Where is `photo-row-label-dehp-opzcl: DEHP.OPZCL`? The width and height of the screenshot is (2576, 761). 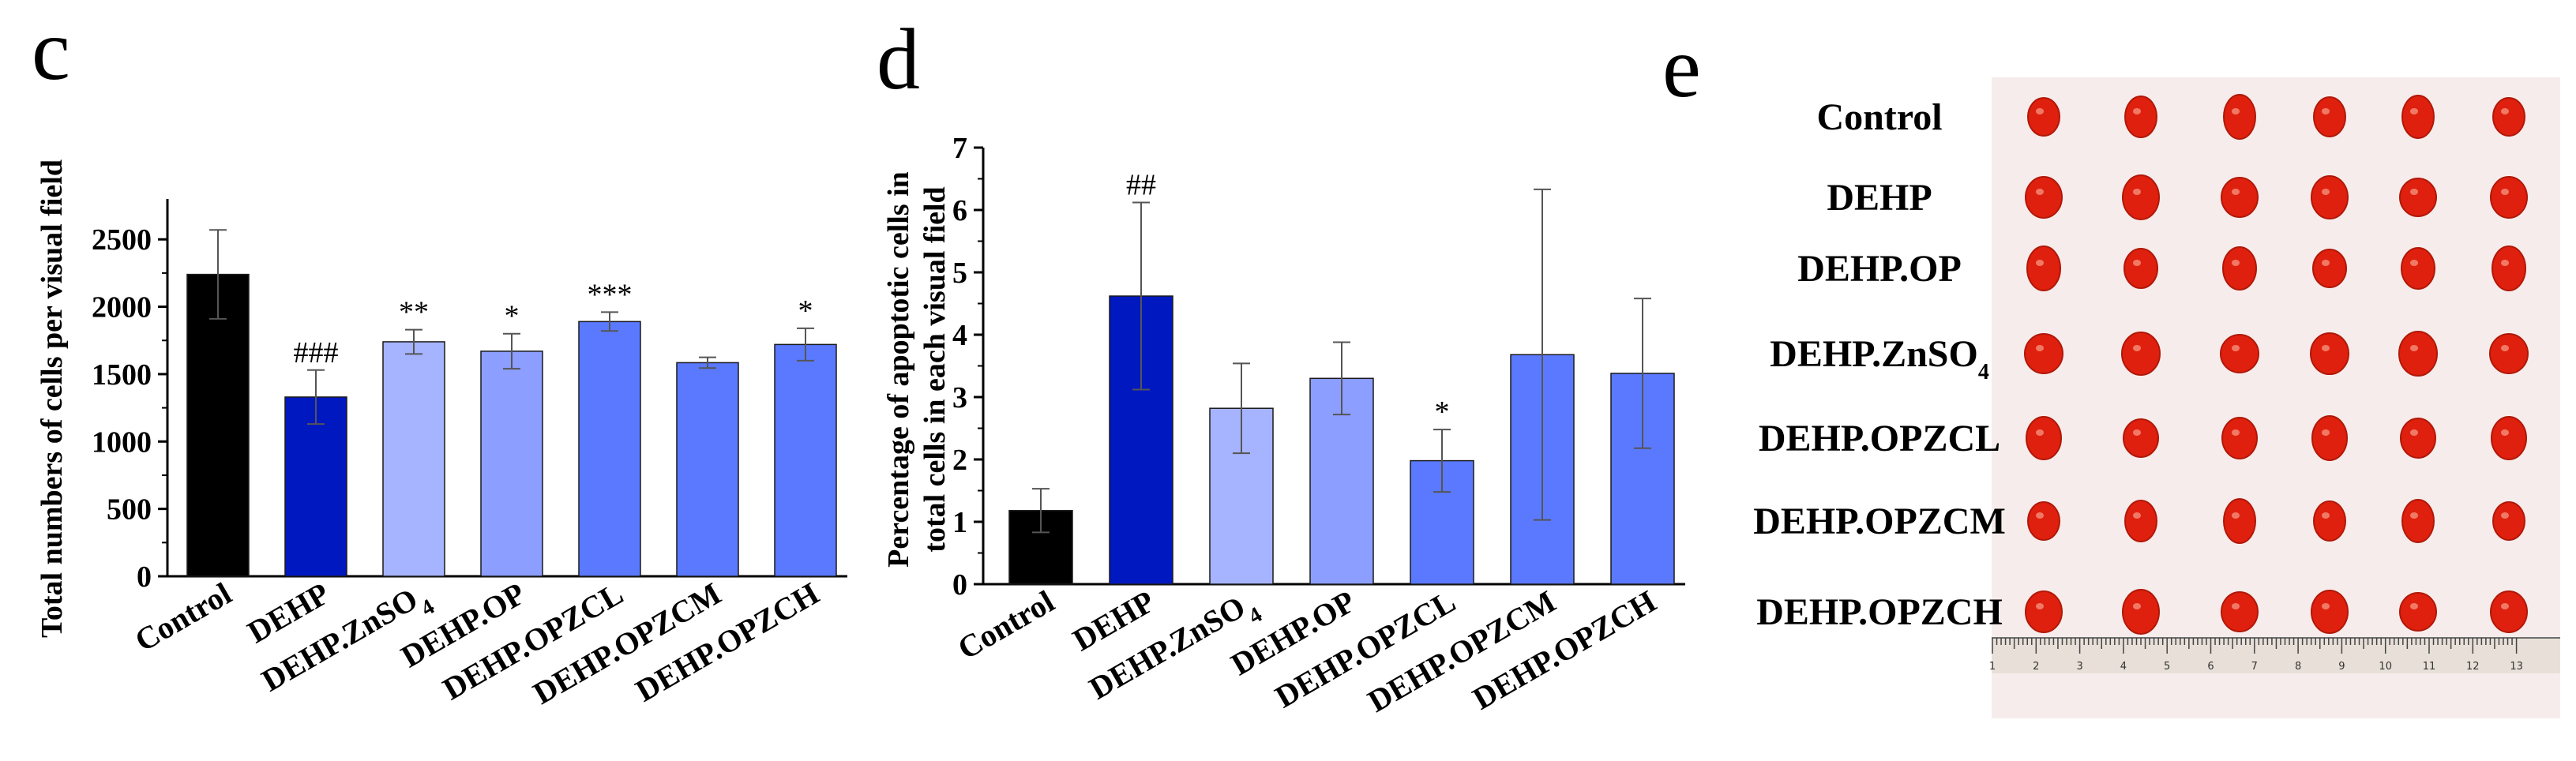 photo-row-label-dehp-opzcl: DEHP.OPZCL is located at coordinates (1879, 438).